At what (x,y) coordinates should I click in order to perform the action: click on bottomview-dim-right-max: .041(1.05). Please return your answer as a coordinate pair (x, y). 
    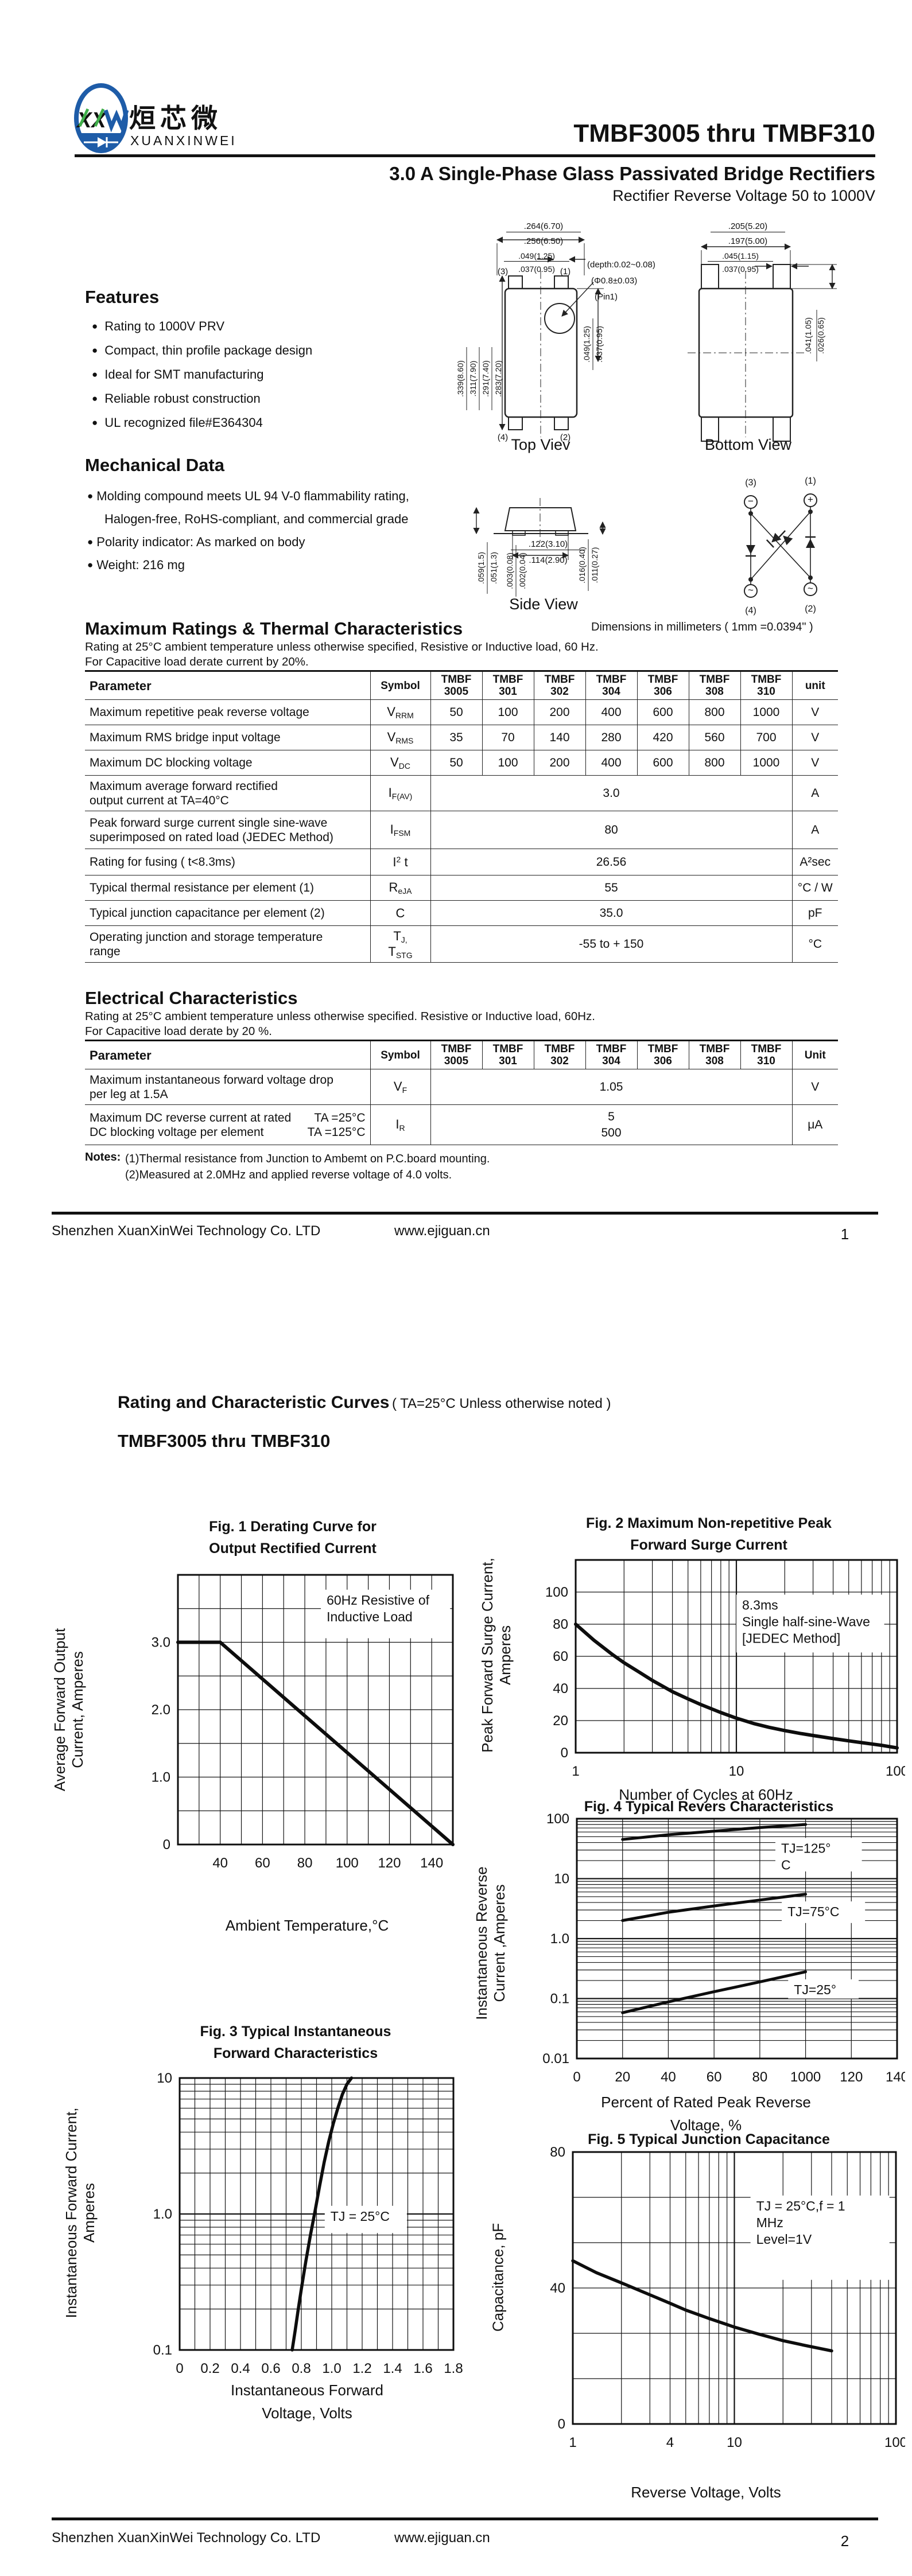
    Looking at the image, I should click on (809, 335).